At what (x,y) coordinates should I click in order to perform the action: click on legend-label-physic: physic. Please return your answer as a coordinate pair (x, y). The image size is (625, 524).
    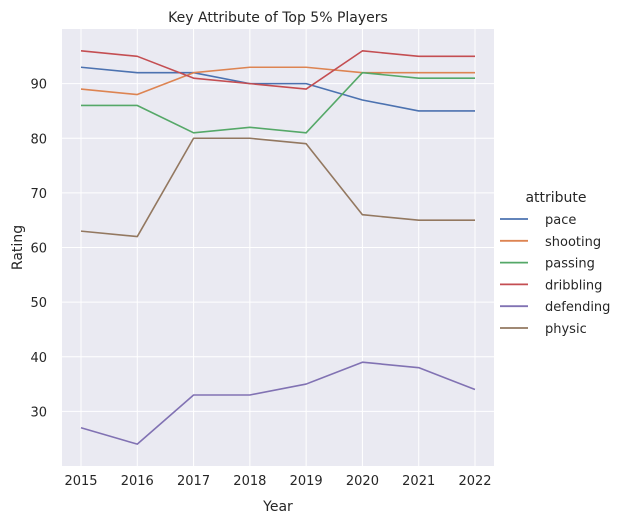
    Looking at the image, I should click on (566, 329).